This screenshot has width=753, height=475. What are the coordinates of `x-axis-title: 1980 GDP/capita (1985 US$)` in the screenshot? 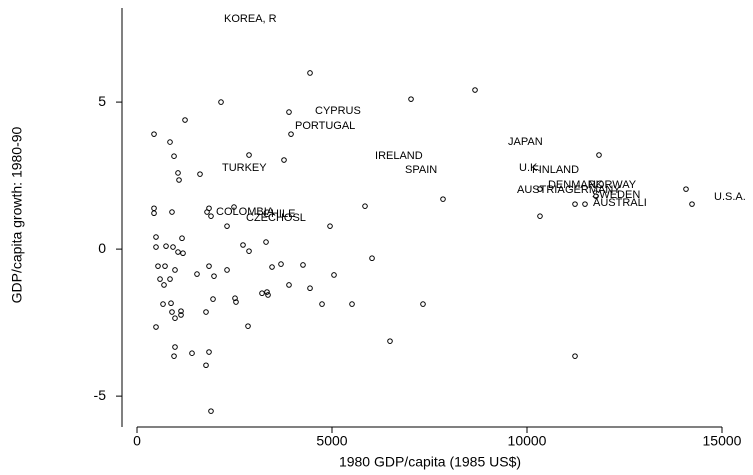 It's located at (430, 462).